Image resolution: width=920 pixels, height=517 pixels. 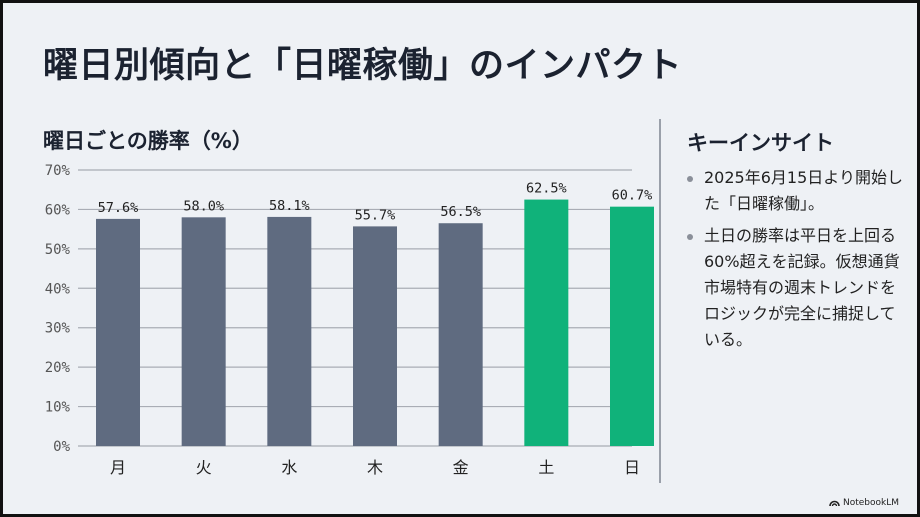 What do you see at coordinates (803, 190) in the screenshot?
I see `insight-text: 2025年6月15日より開始した「日曜稼働」。` at bounding box center [803, 190].